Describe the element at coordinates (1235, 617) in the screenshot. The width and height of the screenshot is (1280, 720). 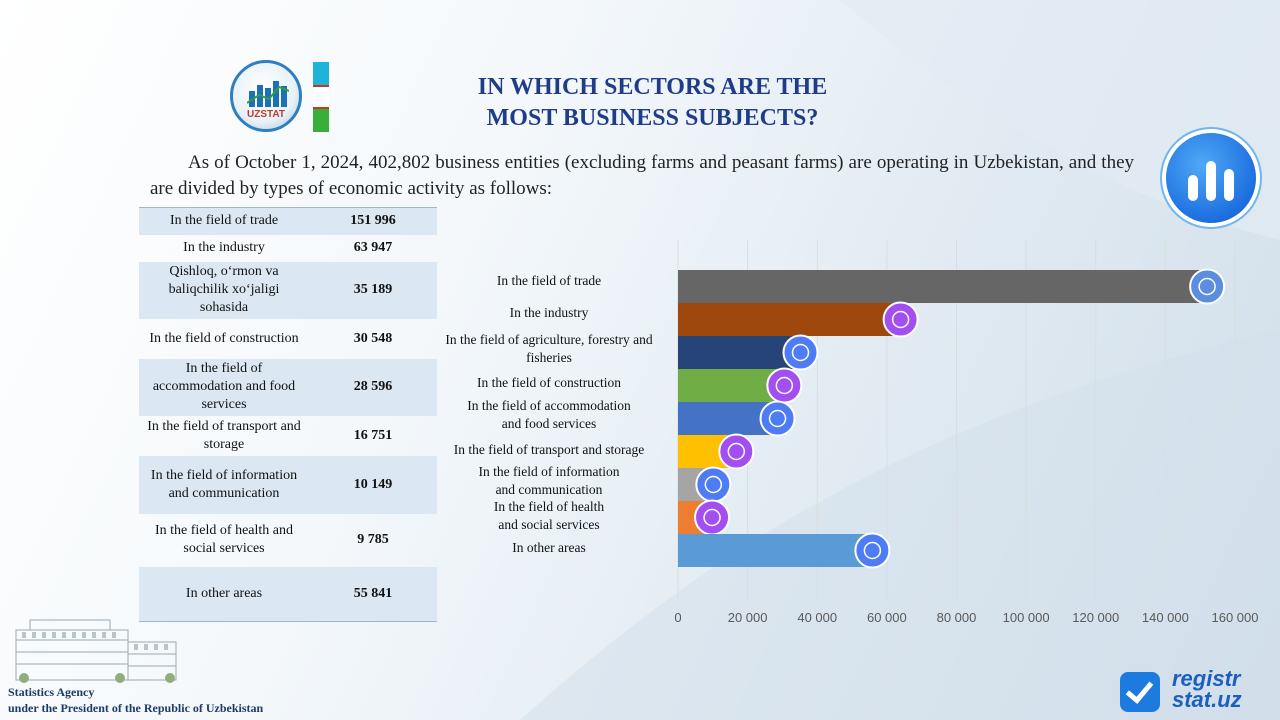
I see `x-tick-label: 160 000` at that location.